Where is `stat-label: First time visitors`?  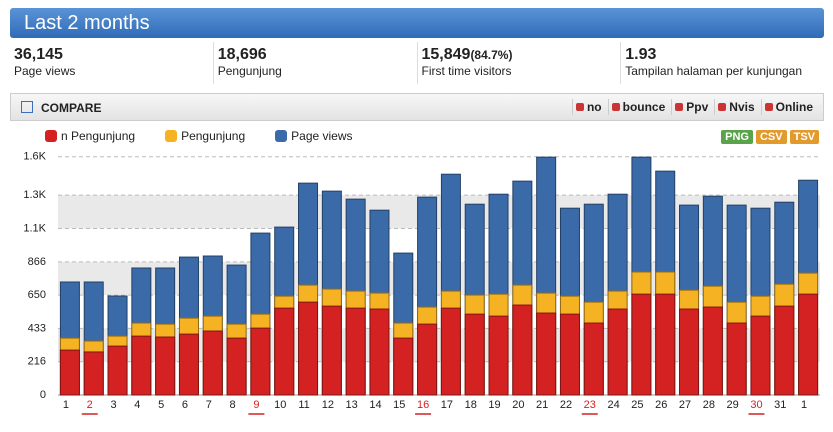 stat-label: First time visitors is located at coordinates (466, 71).